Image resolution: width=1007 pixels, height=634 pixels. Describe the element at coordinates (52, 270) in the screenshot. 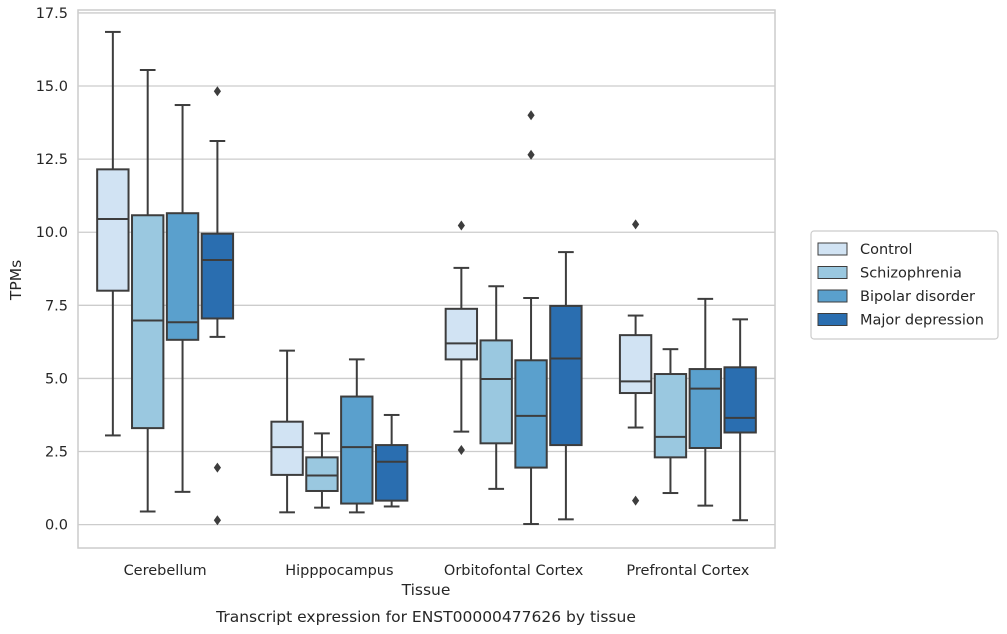

I see `y-ticks: 0.0 2.5 5.0 7.5 10.0 12.5 15.0 17.5` at that location.